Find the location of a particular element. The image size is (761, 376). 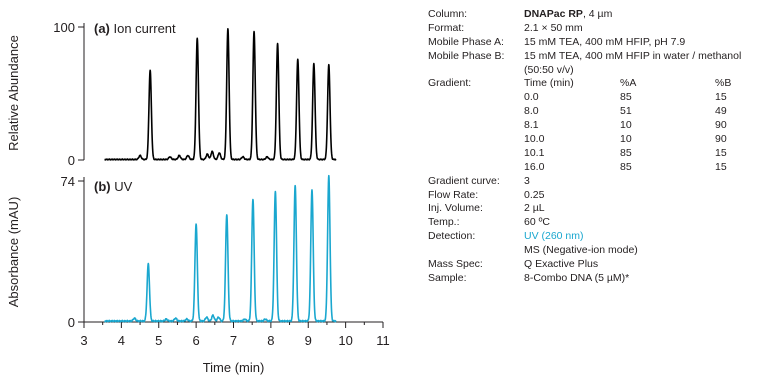

gradient-curve-value: 3 is located at coordinates (527, 180).